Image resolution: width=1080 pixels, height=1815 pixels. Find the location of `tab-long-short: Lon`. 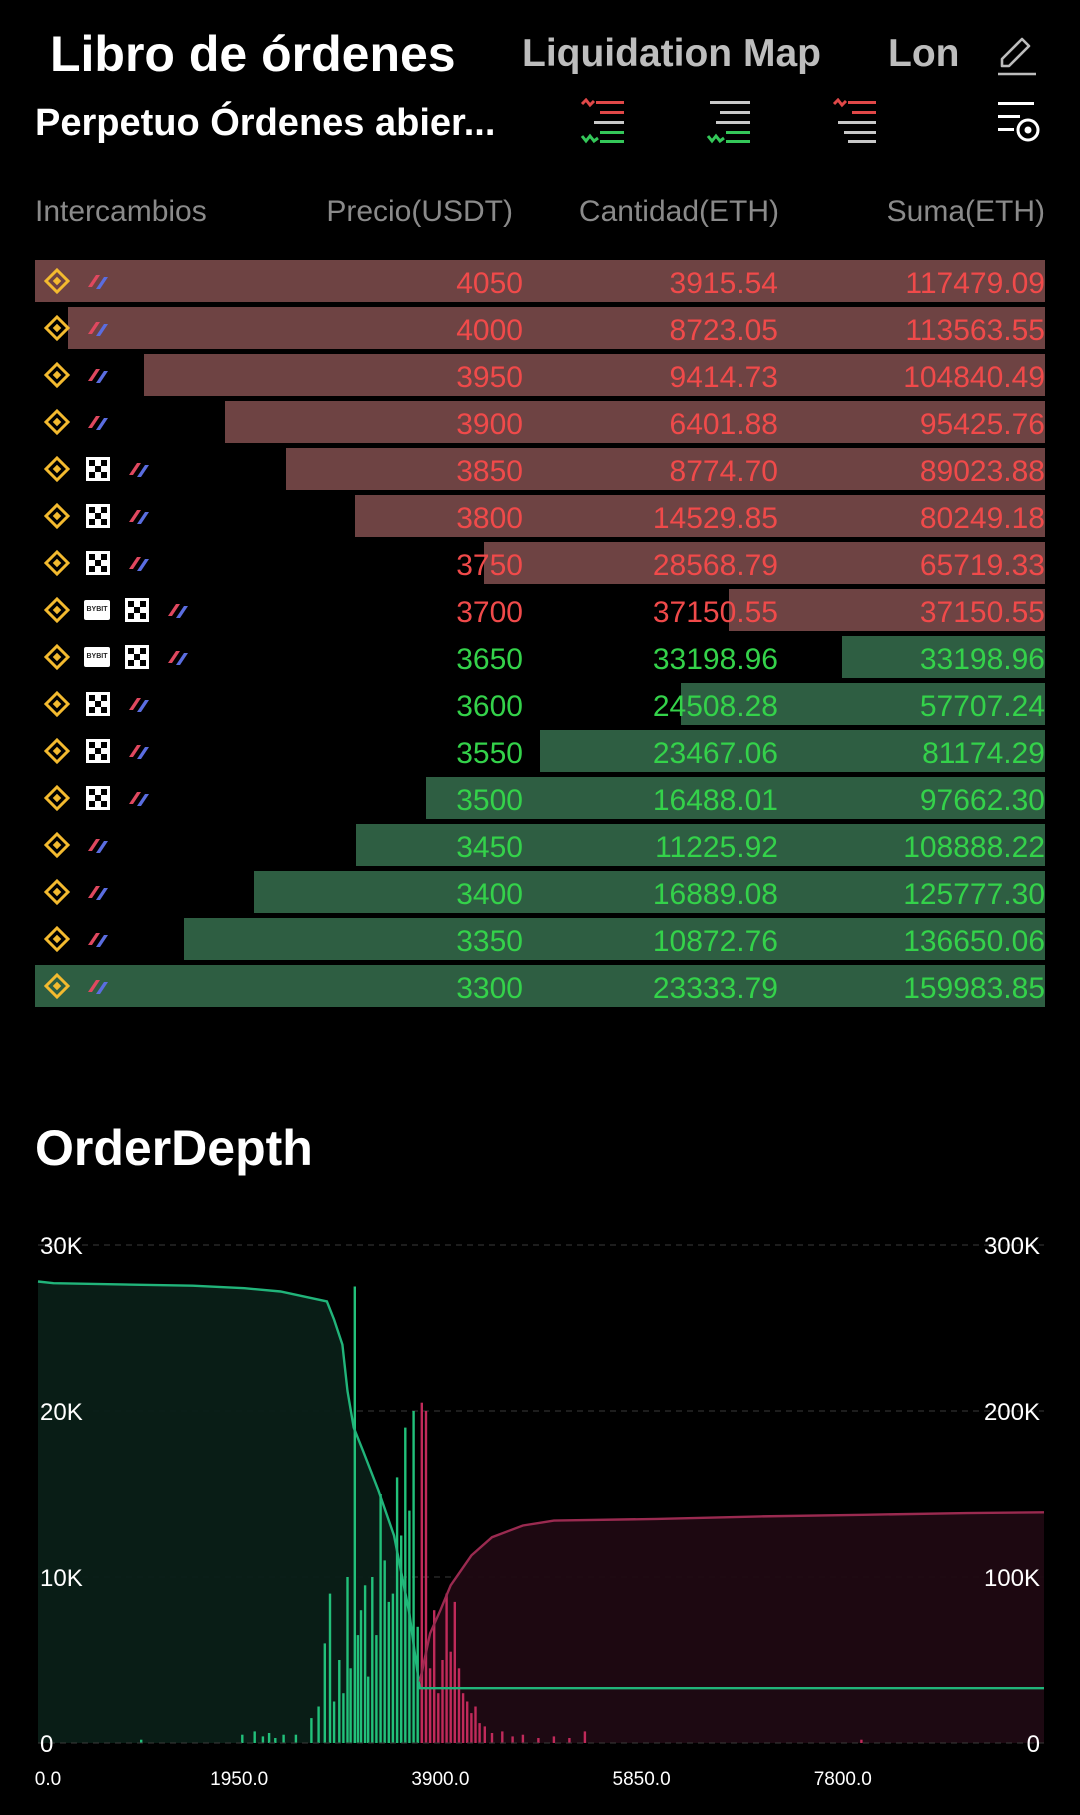

tab-long-short: Lon is located at coordinates (924, 53).